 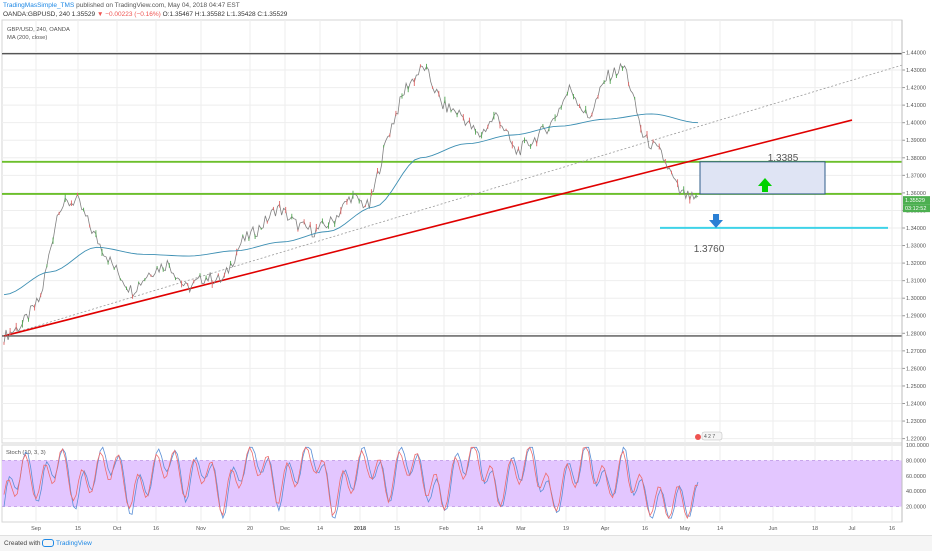 I want to click on stoch-d-line, so click(x=351, y=483).